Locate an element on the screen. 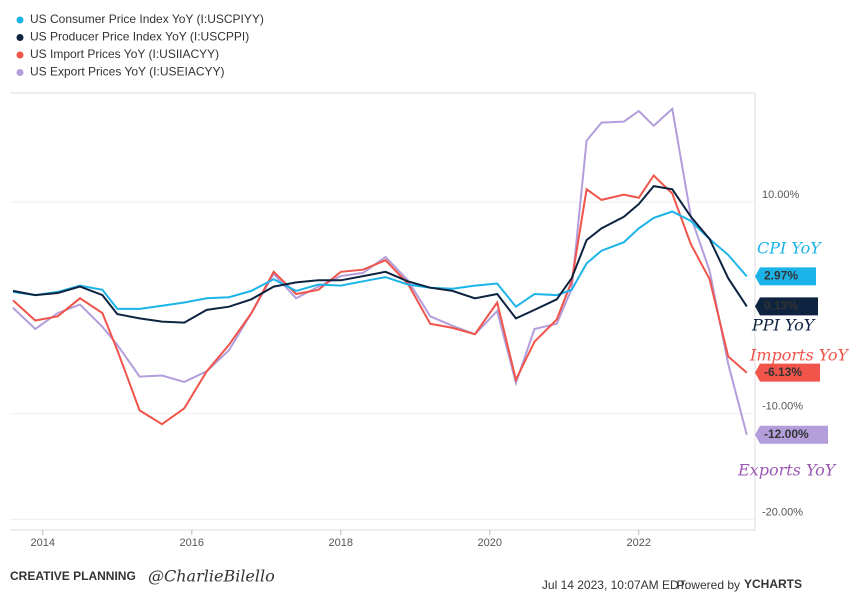 The height and width of the screenshot is (604, 849). y-tick-label: -20.00% is located at coordinates (782, 512).